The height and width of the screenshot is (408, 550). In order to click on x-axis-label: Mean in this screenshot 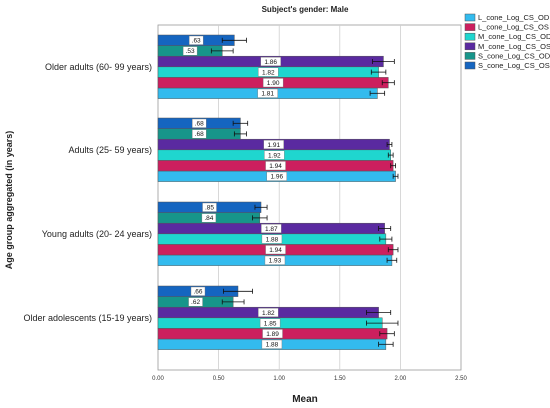, I will do `click(305, 399)`.